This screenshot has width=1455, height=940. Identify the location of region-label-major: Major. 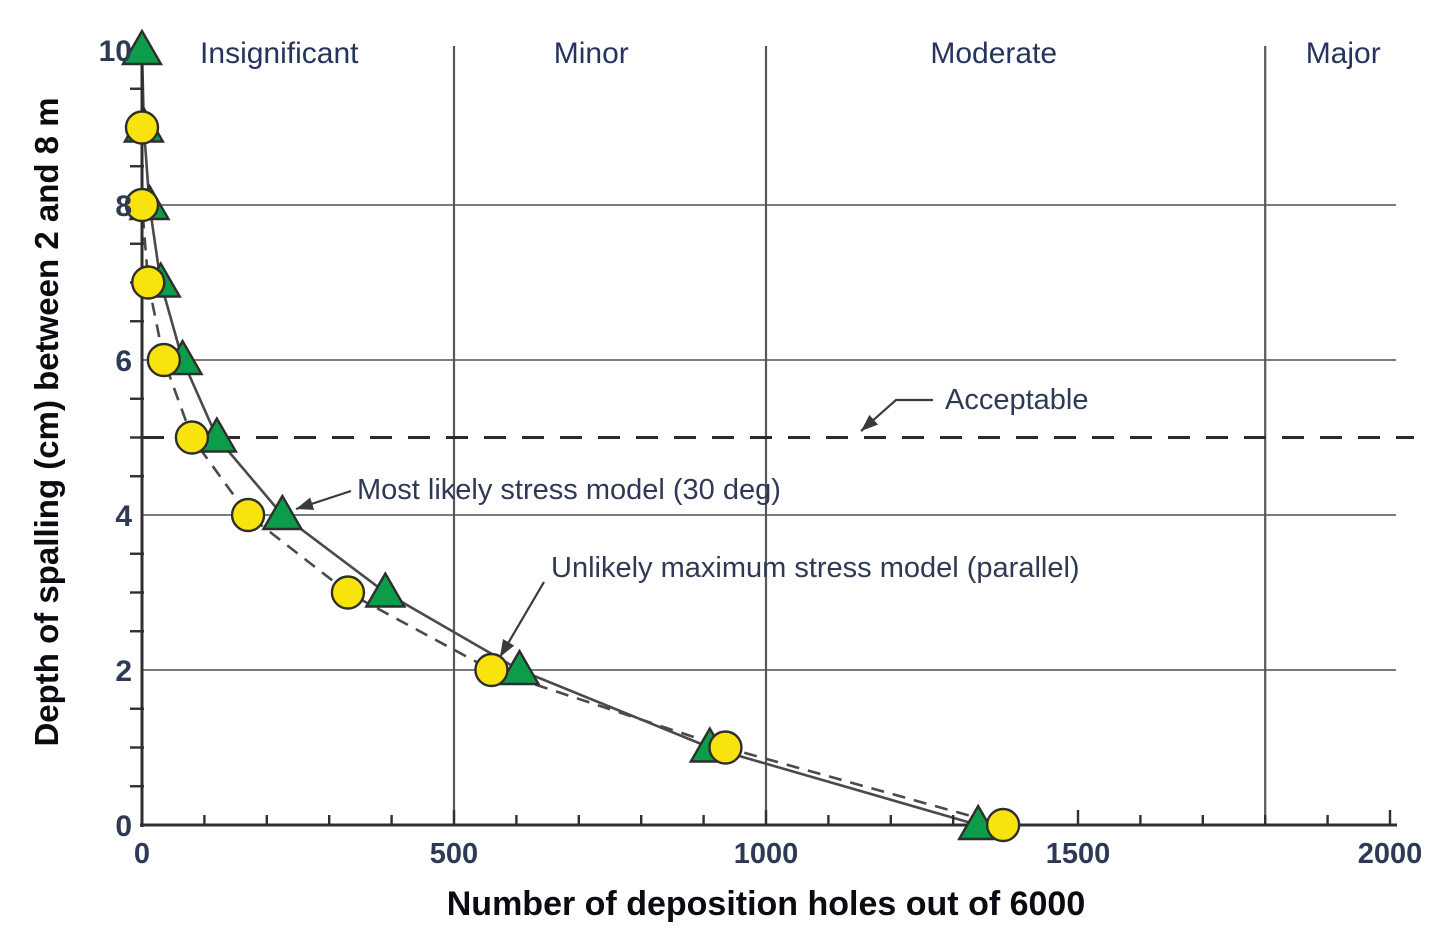
(1343, 53).